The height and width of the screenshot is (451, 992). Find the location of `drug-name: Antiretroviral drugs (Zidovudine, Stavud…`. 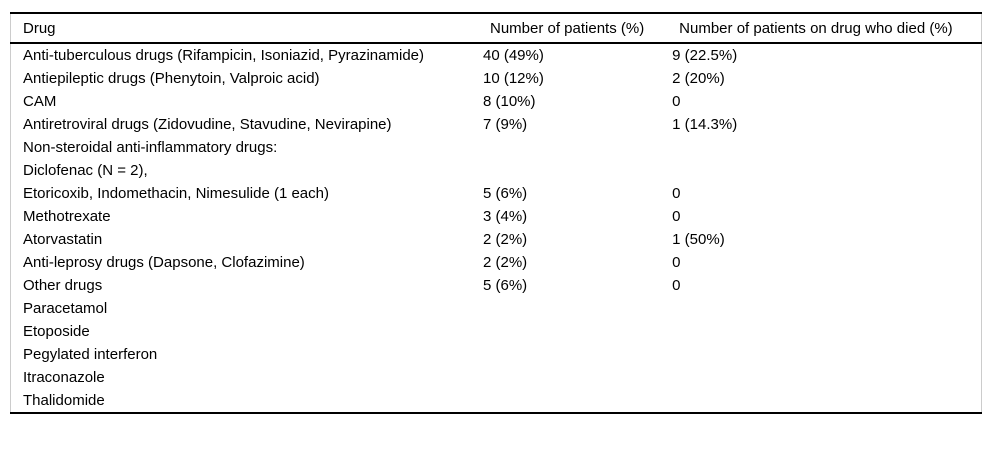

drug-name: Antiretroviral drugs (Zidovudine, Stavud… is located at coordinates (207, 124).